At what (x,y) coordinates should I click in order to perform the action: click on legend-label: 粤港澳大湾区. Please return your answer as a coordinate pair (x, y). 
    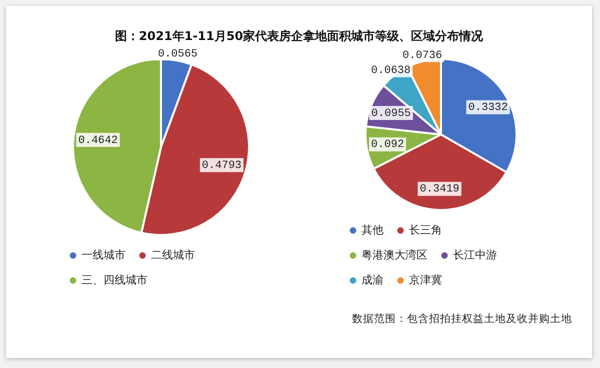
    Looking at the image, I should click on (395, 255).